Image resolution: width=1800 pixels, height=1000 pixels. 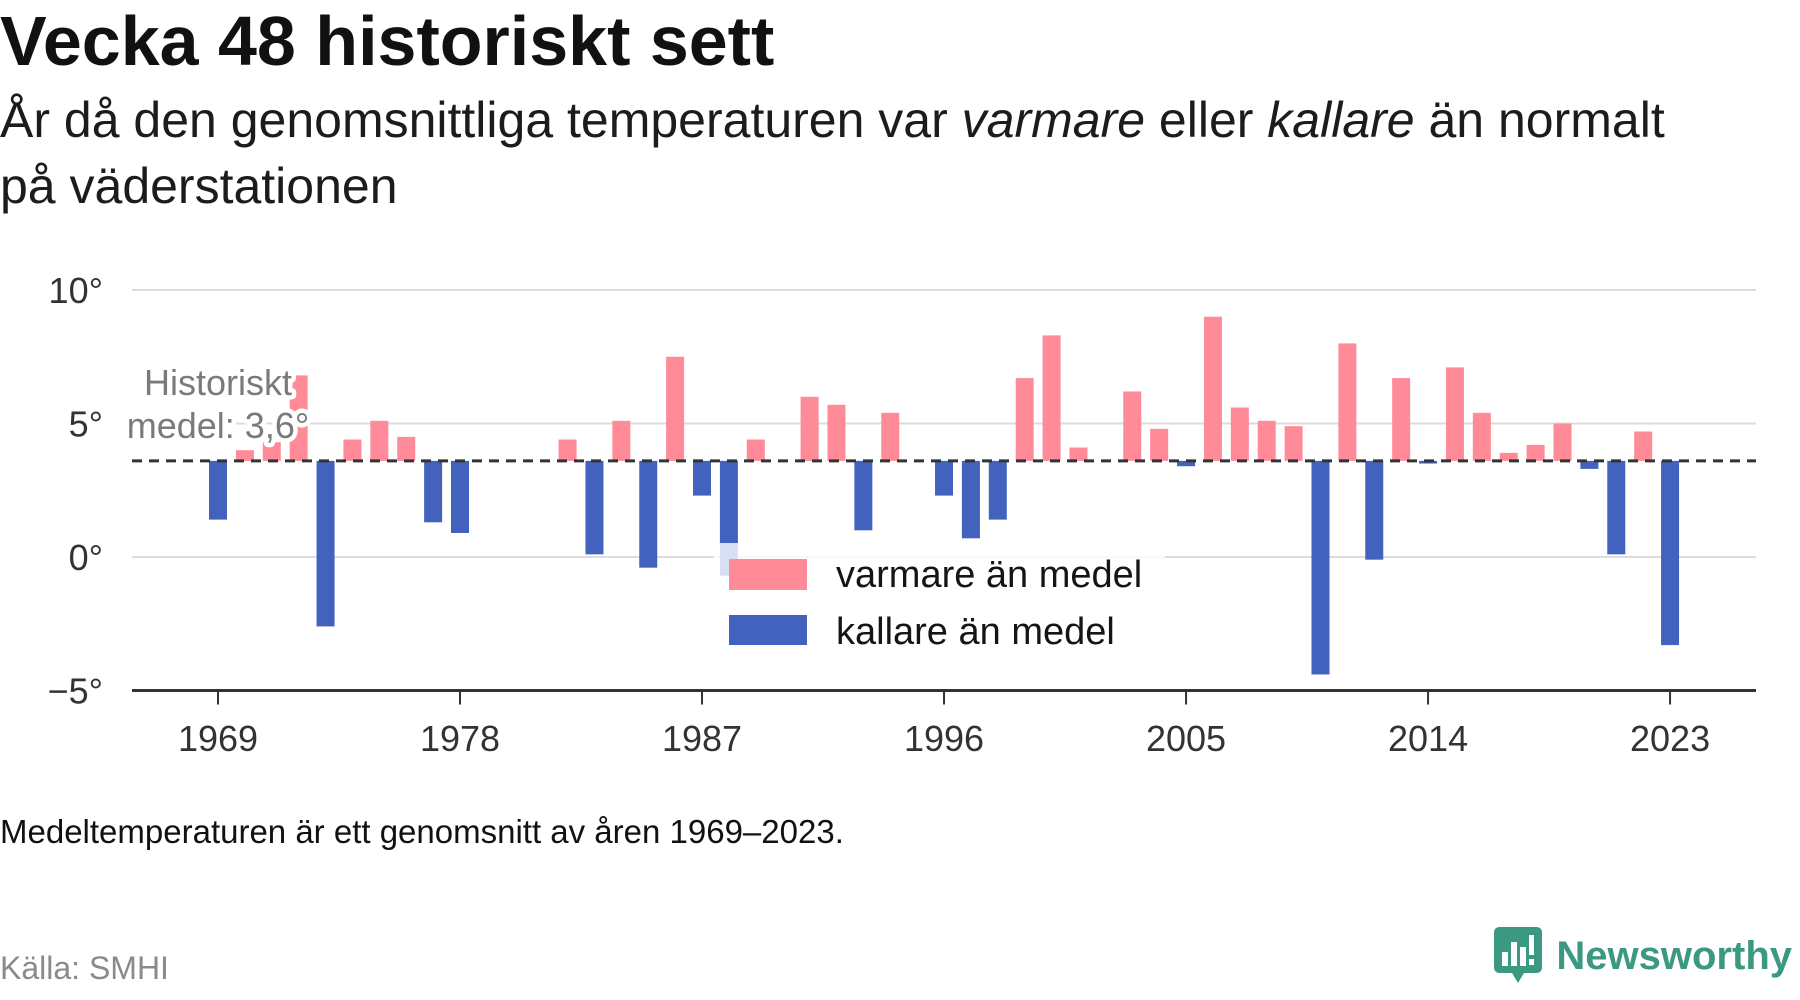 I want to click on subtitle-warm-word: varmare, so click(x=1053, y=120).